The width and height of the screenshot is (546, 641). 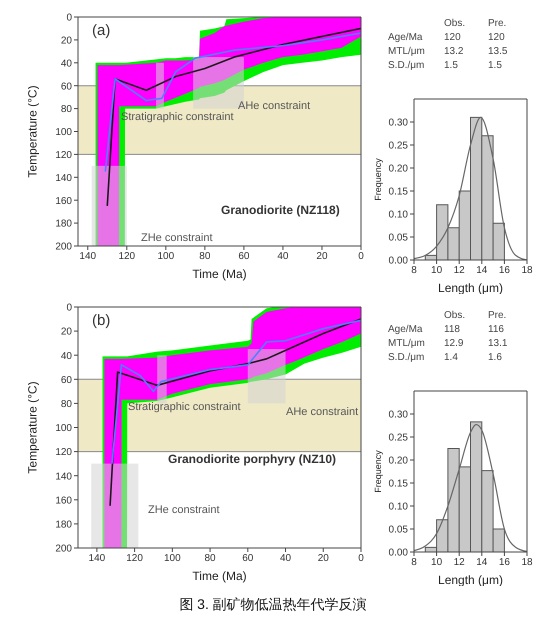 What do you see at coordinates (101, 320) in the screenshot?
I see `chart-title: (b)` at bounding box center [101, 320].